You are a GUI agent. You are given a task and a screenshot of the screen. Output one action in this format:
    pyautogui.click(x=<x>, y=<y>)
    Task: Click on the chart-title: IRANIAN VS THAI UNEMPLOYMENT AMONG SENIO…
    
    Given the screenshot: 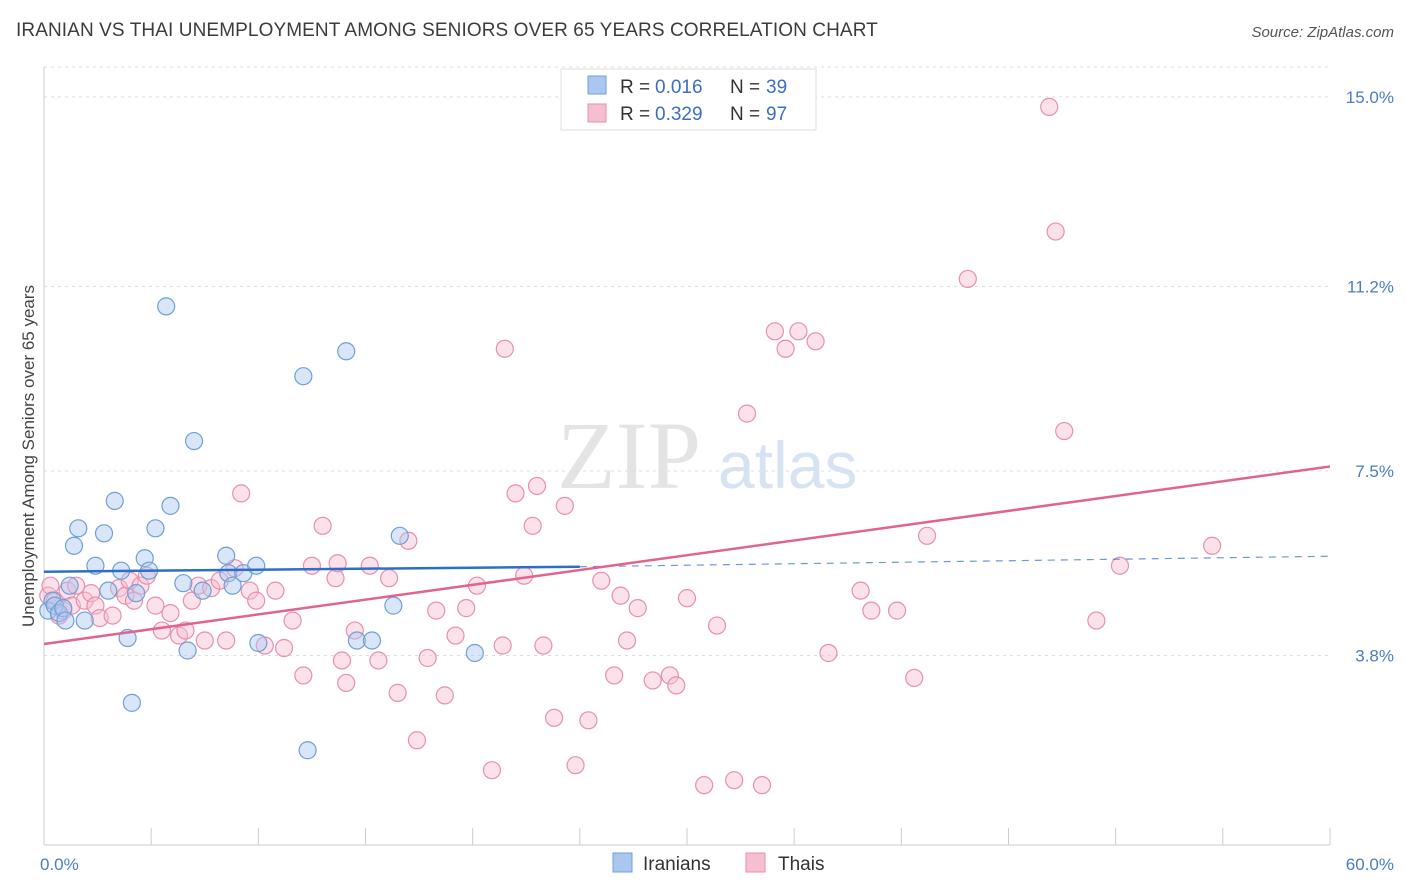 What is the action you would take?
    pyautogui.click(x=447, y=30)
    